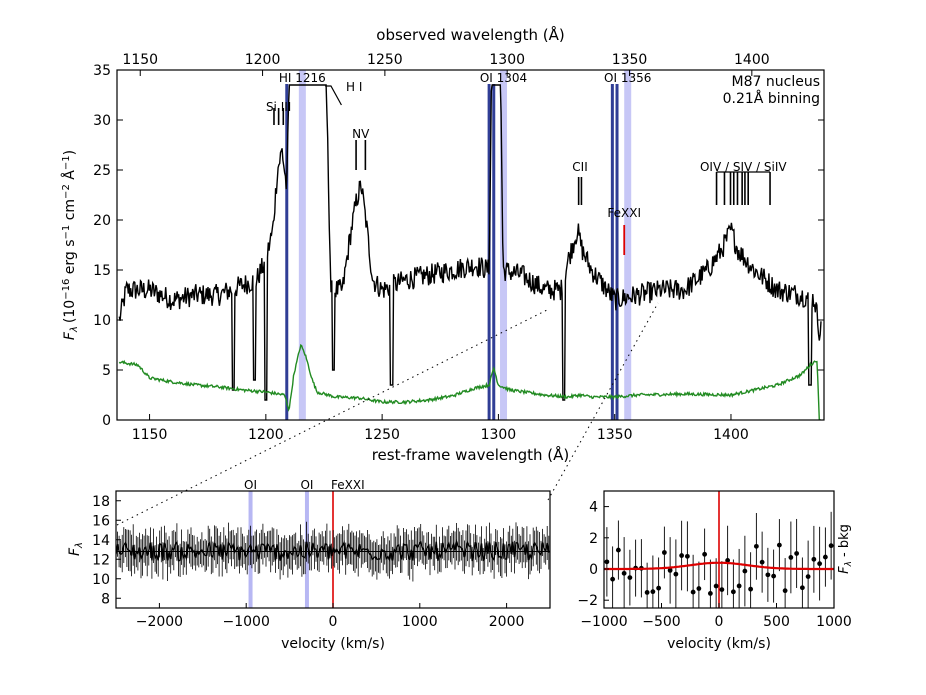  I want to click on main-xtick-label-4: 1350, so click(615, 435).